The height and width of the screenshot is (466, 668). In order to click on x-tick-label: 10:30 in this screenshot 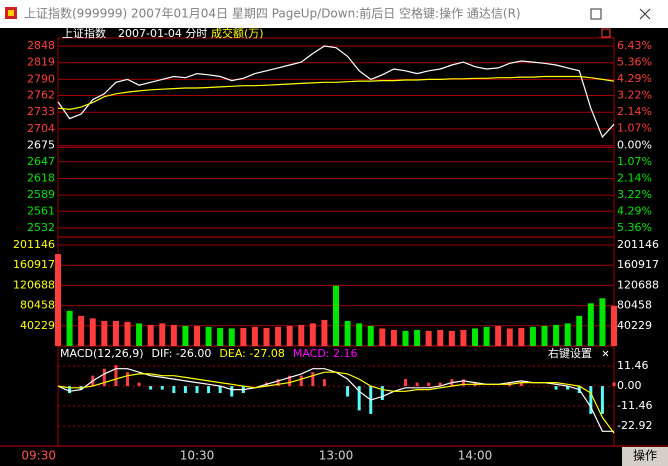, I will do `click(197, 456)`.